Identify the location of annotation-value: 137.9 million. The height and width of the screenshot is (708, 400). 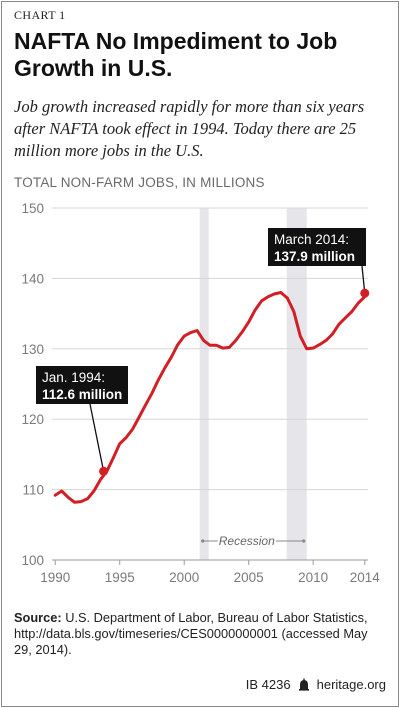
(314, 256).